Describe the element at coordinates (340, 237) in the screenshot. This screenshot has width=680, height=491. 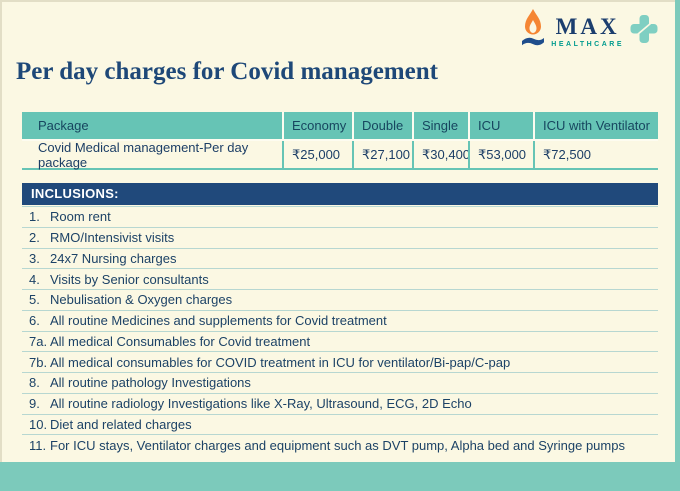
I see `list-item: 2. RMO/Intensivist visits` at that location.